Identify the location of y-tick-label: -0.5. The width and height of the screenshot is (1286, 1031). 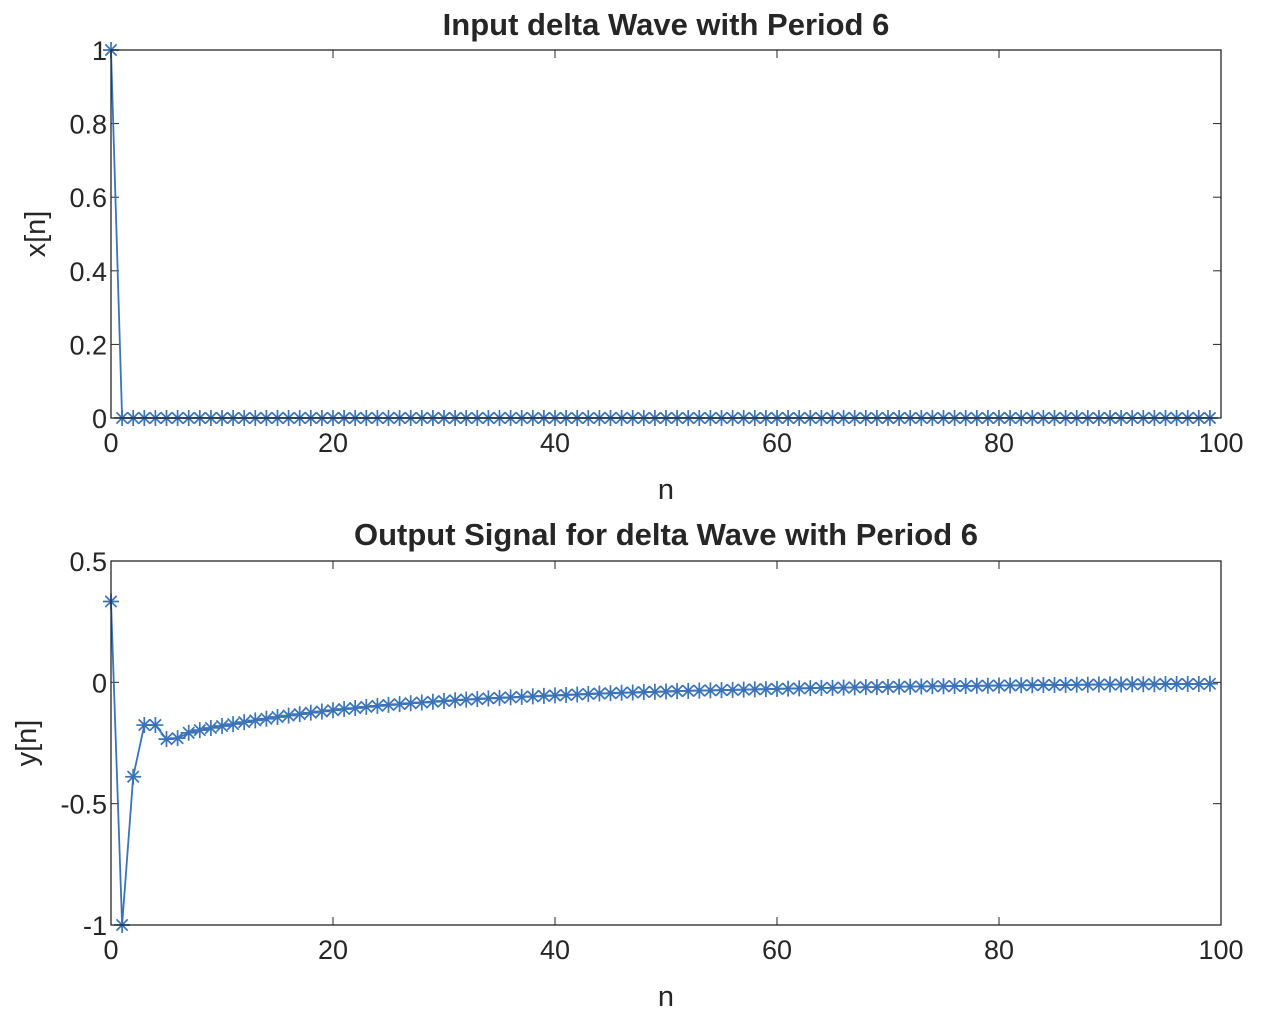
(83, 805).